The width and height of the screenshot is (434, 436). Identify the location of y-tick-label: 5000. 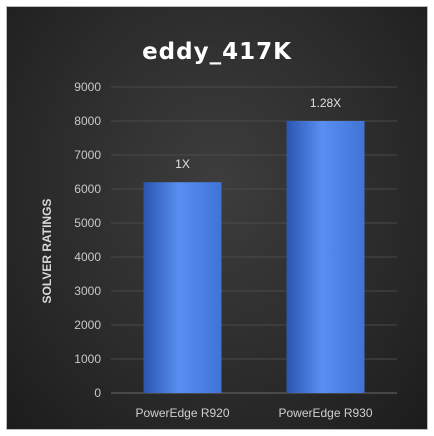
(87, 223).